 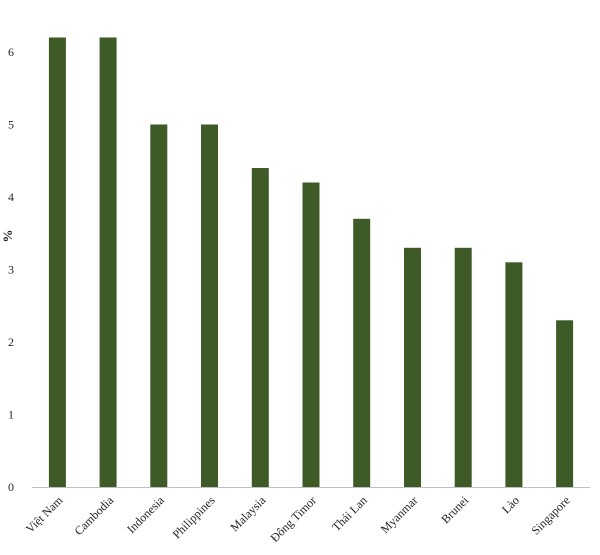 I want to click on x-tick-label: Lào, so click(x=510, y=504).